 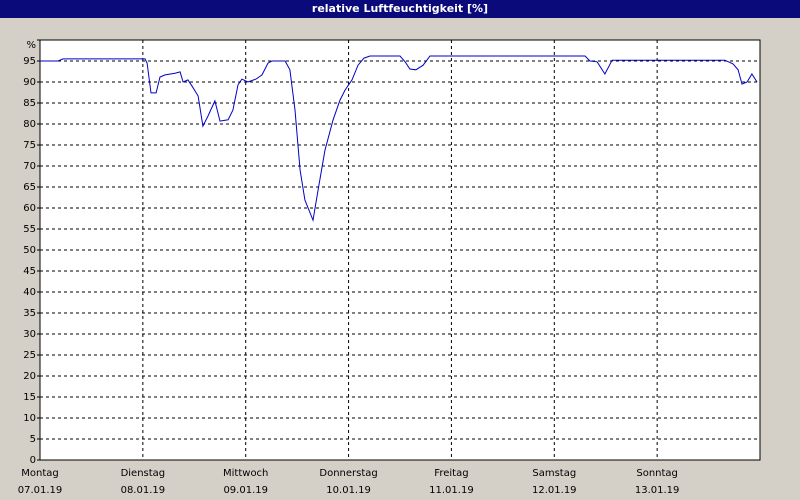 What do you see at coordinates (554, 473) in the screenshot?
I see `x-tick-label: Samstag` at bounding box center [554, 473].